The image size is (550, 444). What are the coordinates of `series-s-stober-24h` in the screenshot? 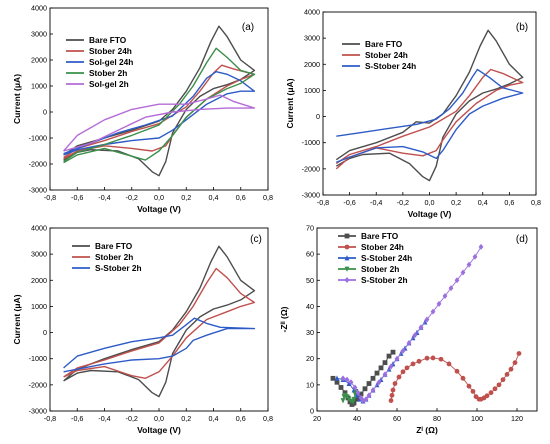 It's located at (381, 361).